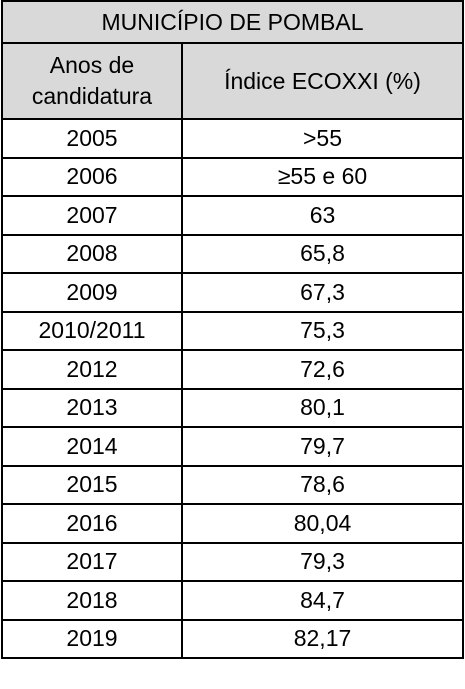 The width and height of the screenshot is (465, 689). What do you see at coordinates (92, 369) in the screenshot?
I see `year-cell: 2012` at bounding box center [92, 369].